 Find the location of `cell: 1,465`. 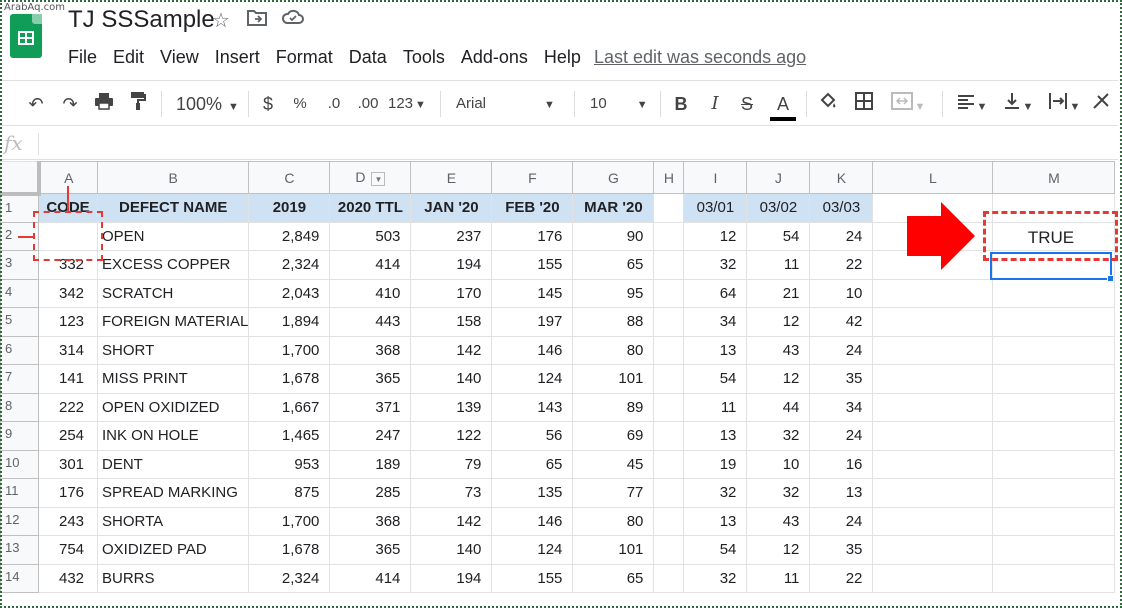

cell: 1,465 is located at coordinates (289, 436).